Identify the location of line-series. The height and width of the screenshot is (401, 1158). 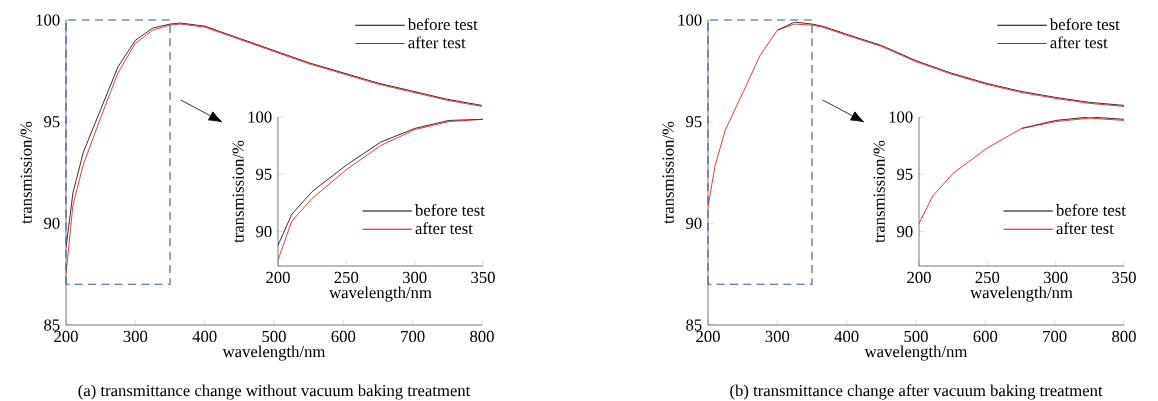
(1021, 170).